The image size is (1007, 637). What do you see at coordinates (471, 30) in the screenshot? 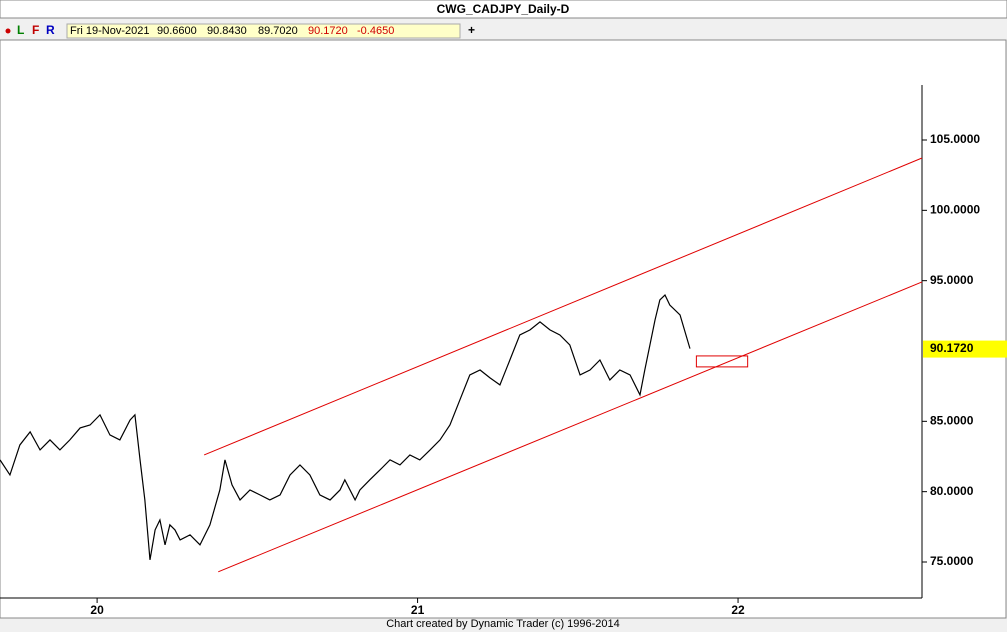
I see `add-button: +` at bounding box center [471, 30].